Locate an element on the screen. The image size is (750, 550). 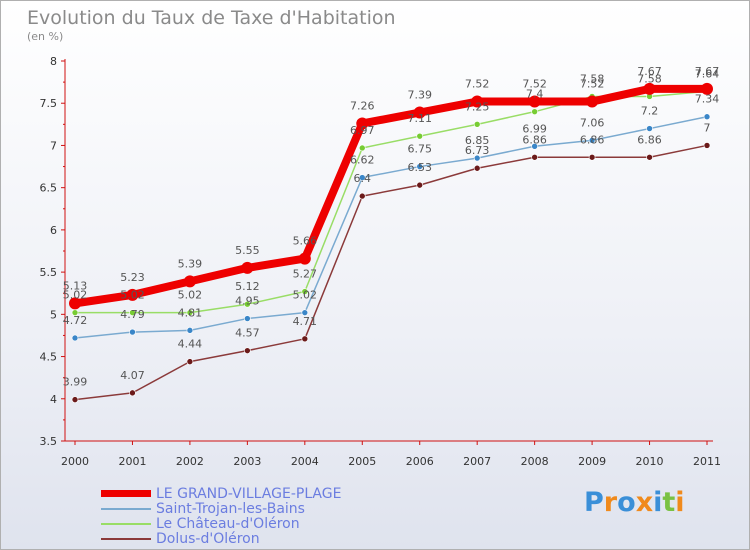
x-tick-label: 2004 is located at coordinates (305, 461).